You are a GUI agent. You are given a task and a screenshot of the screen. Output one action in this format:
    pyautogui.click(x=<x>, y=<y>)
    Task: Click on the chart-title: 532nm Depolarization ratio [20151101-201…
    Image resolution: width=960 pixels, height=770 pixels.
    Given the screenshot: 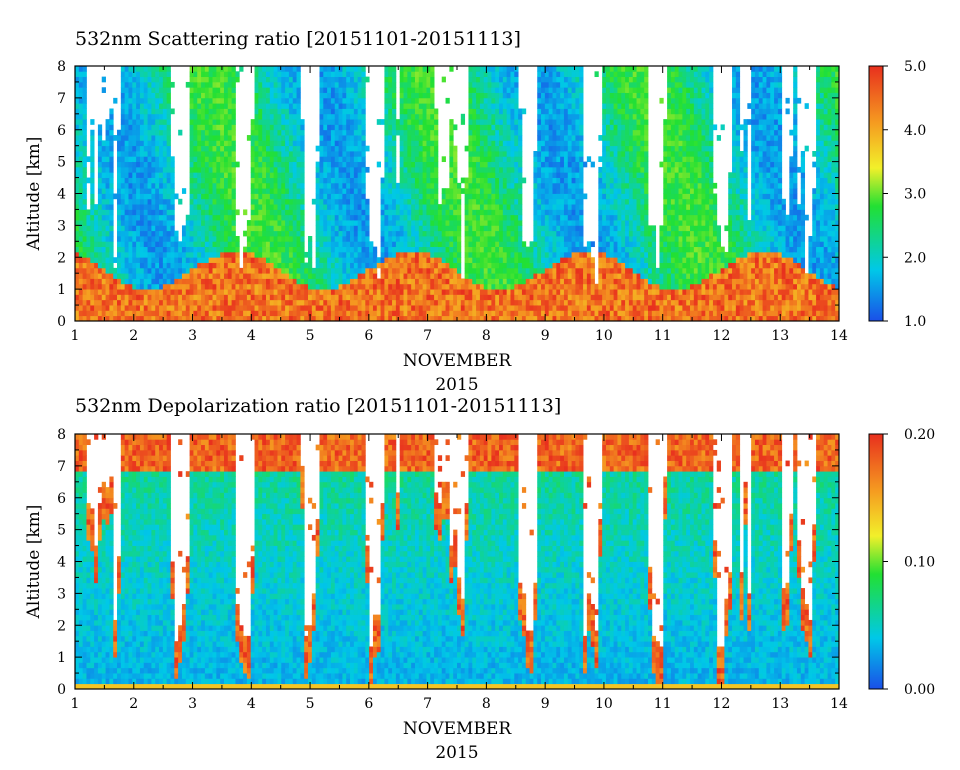 What is the action you would take?
    pyautogui.click(x=318, y=406)
    